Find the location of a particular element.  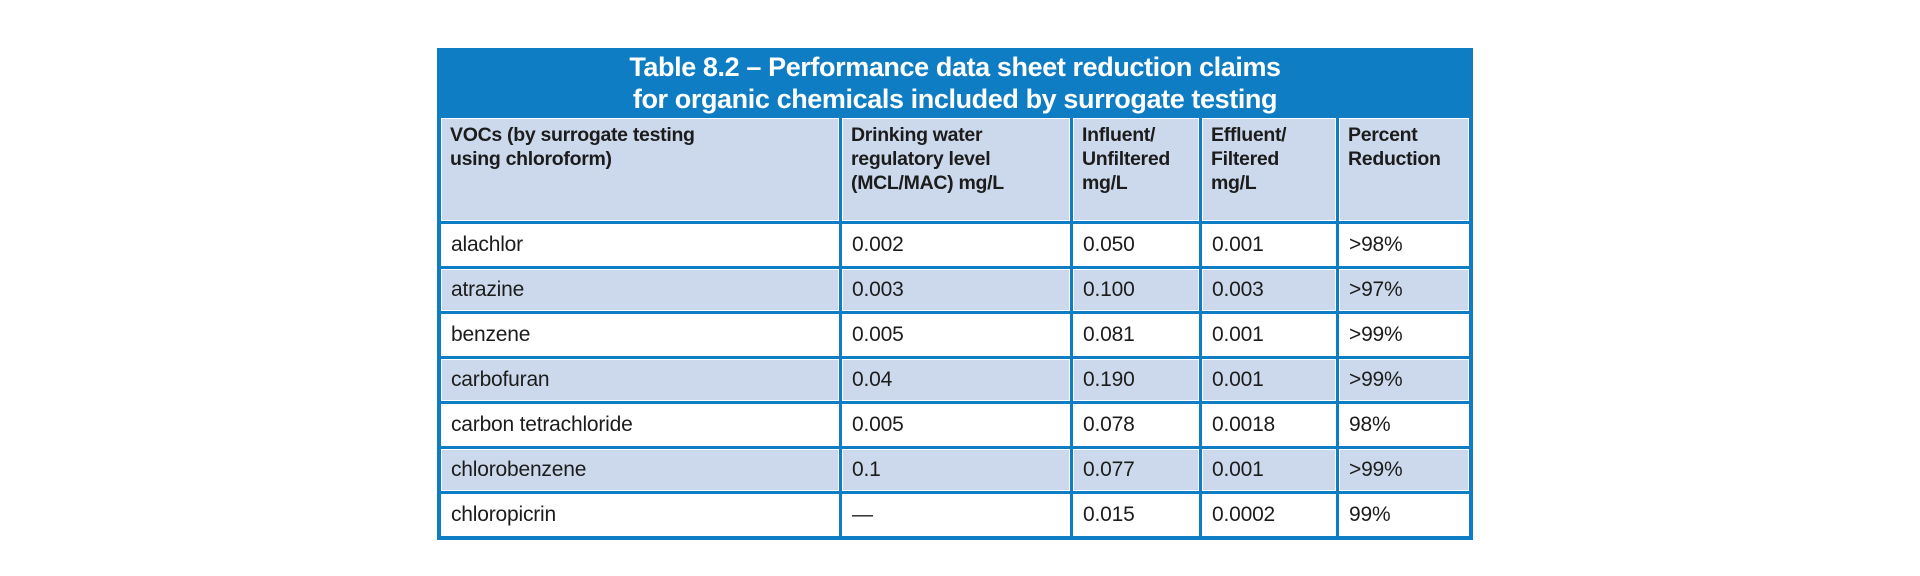

cell-mcl: 0.1 is located at coordinates (956, 470).